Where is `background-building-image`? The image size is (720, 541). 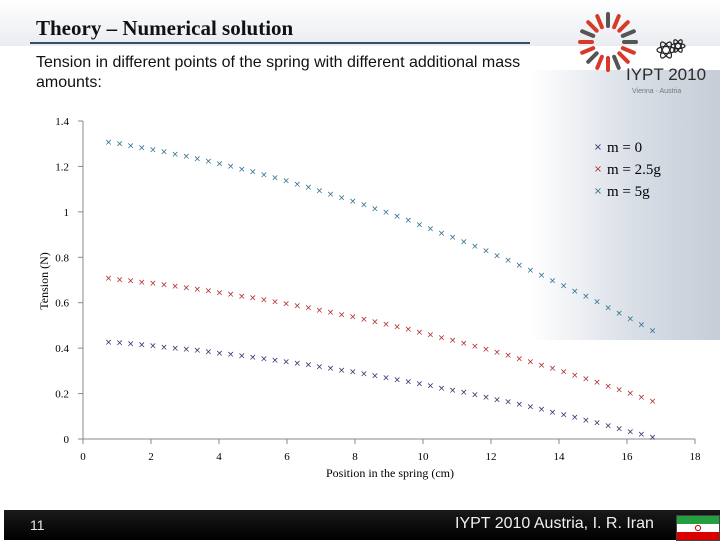 background-building-image is located at coordinates (625, 205).